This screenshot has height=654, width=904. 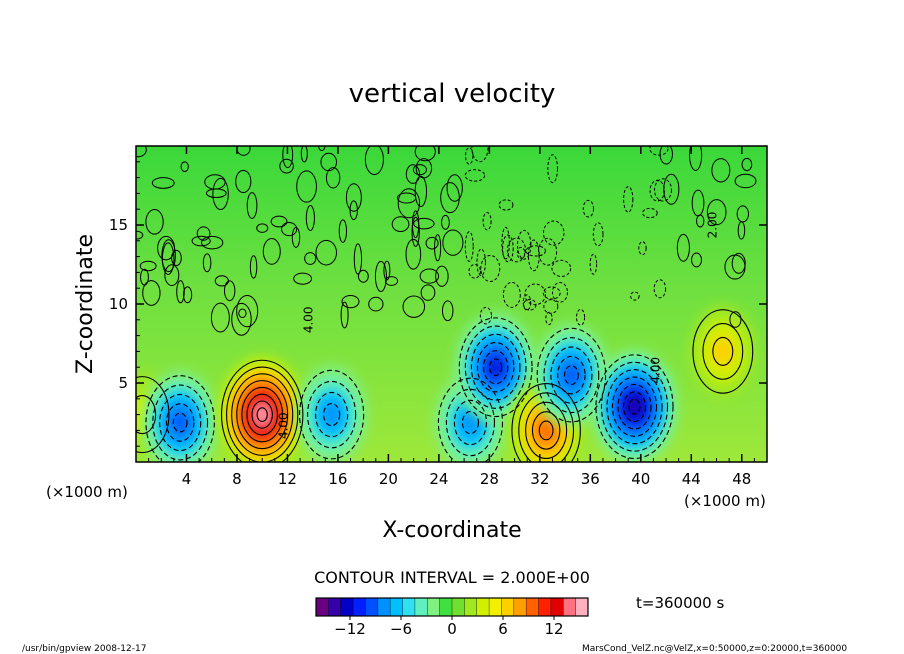 What do you see at coordinates (388, 479) in the screenshot?
I see `x-tick-label: 20` at bounding box center [388, 479].